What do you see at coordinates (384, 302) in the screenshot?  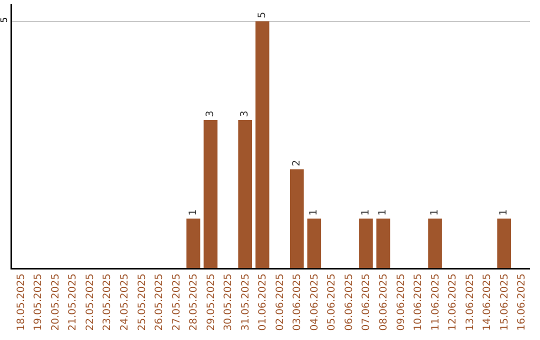 I see `x-tick-label: 08.06.2025` at bounding box center [384, 302].